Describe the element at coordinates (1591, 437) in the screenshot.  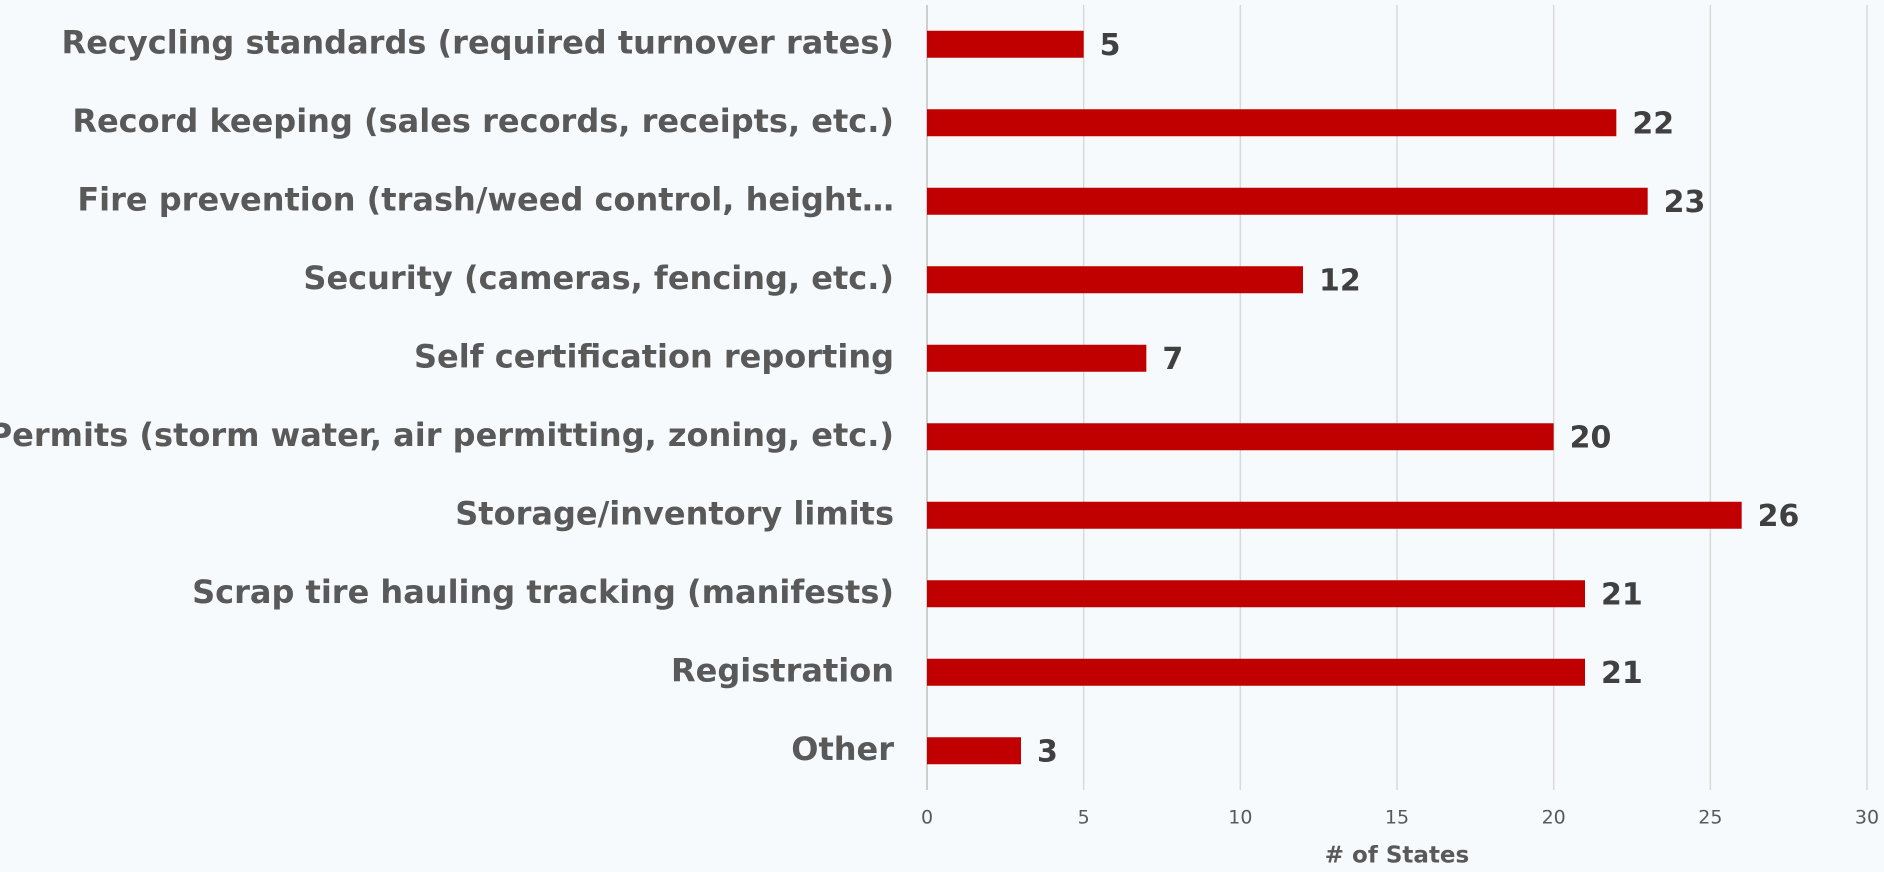
I see `data-label: 20` at that location.